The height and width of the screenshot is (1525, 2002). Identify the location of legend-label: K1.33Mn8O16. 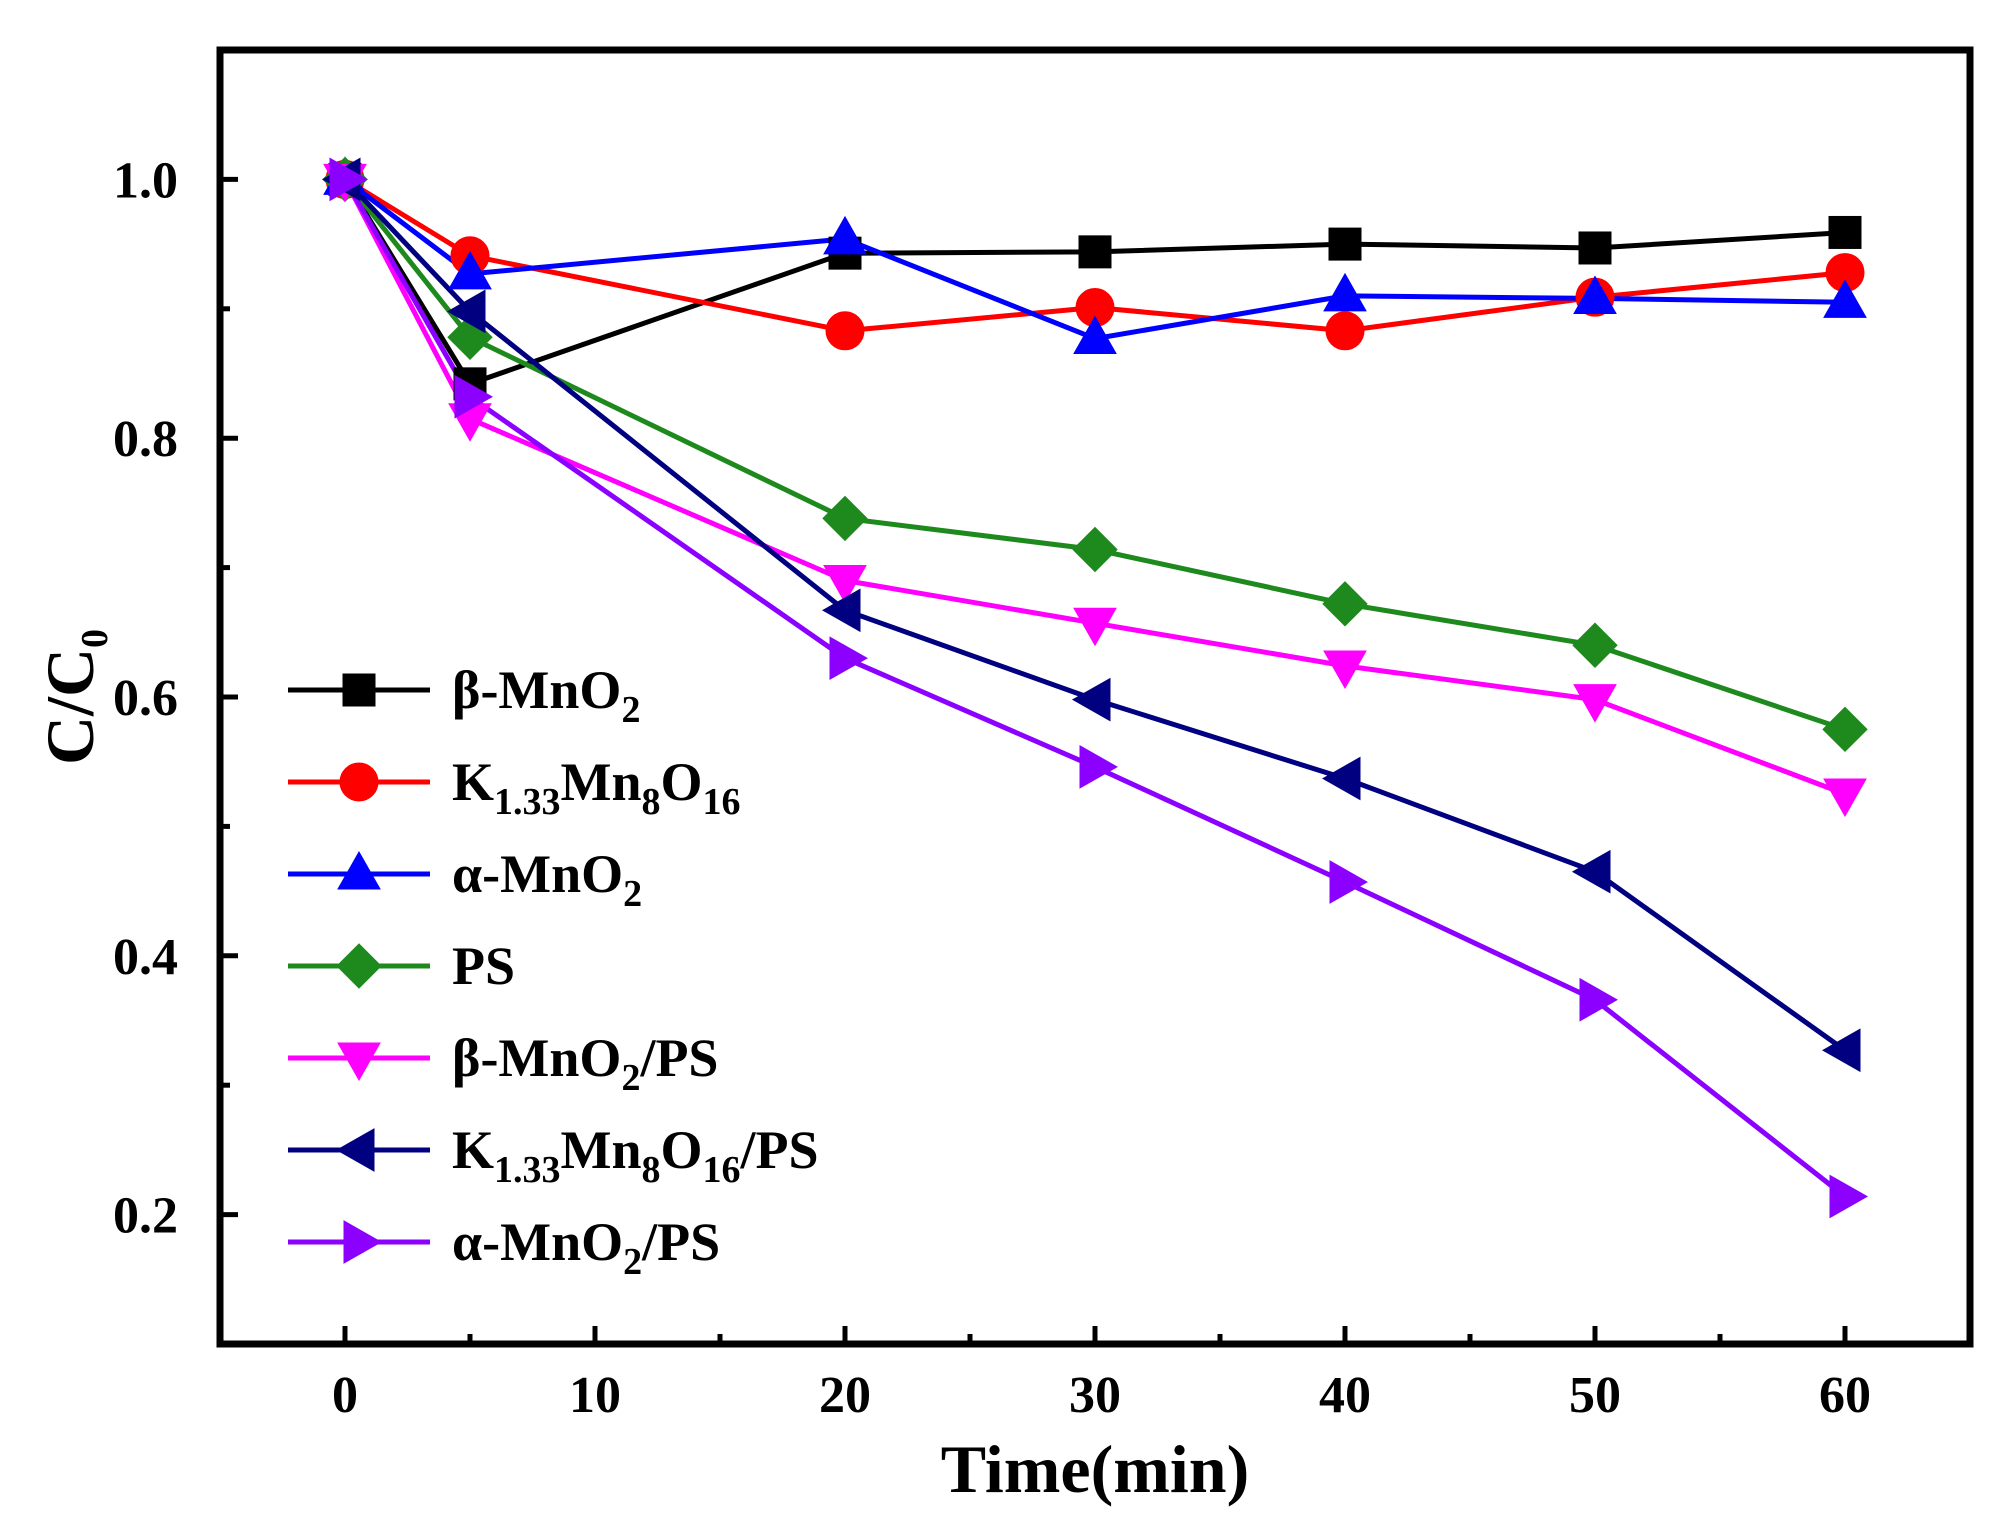
(596, 787).